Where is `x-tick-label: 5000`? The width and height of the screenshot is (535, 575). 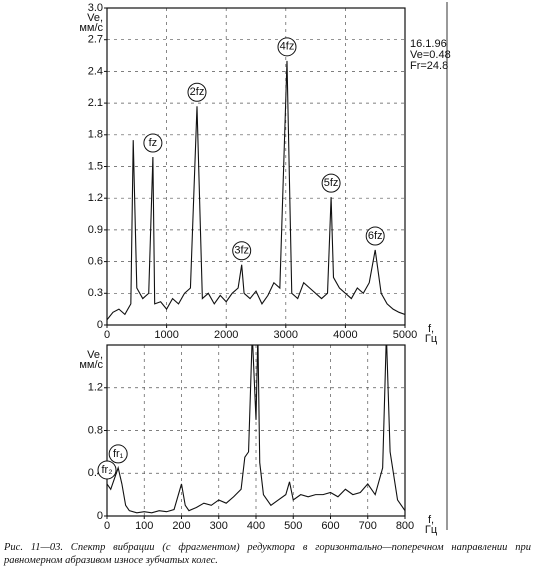
x-tick-label: 5000 is located at coordinates (405, 335).